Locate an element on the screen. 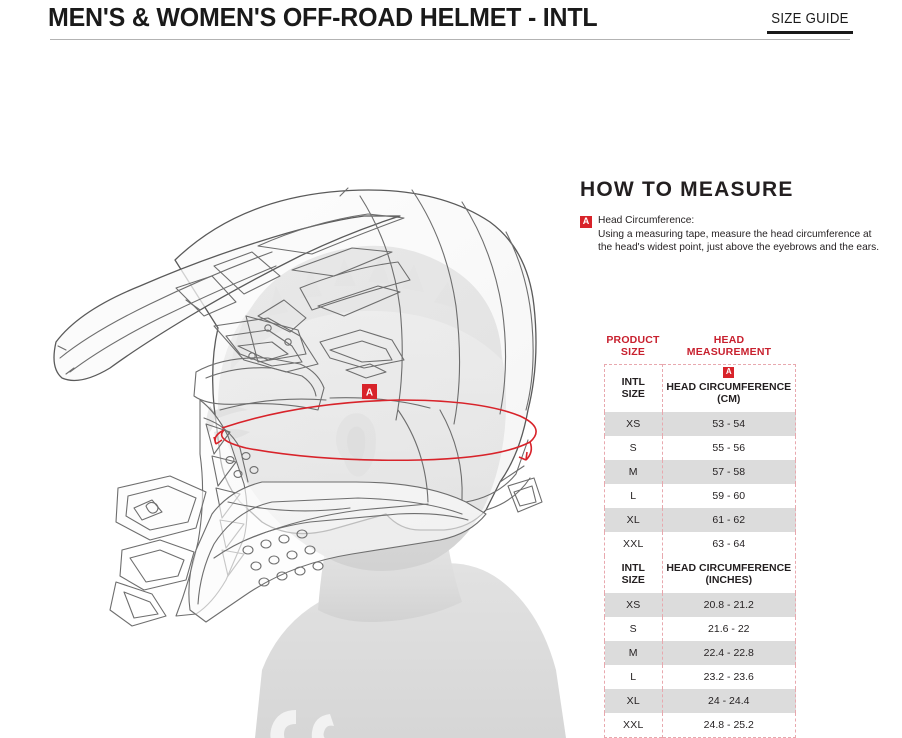 The image size is (902, 738). header-divider is located at coordinates (450, 39).